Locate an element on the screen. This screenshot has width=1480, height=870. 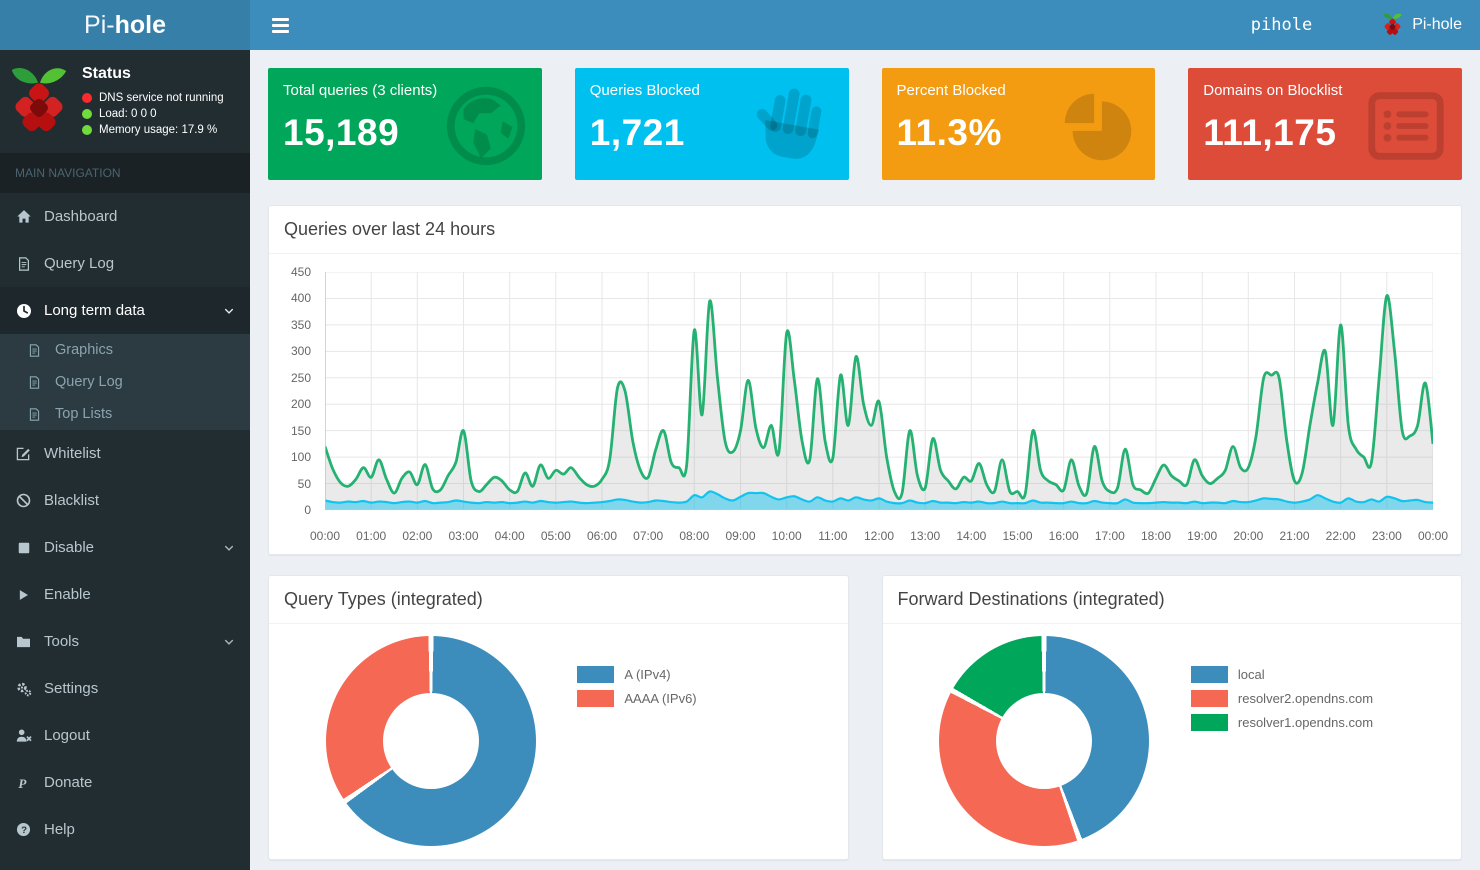
sidebar-item-whitelist: Whitelist is located at coordinates (125, 453).